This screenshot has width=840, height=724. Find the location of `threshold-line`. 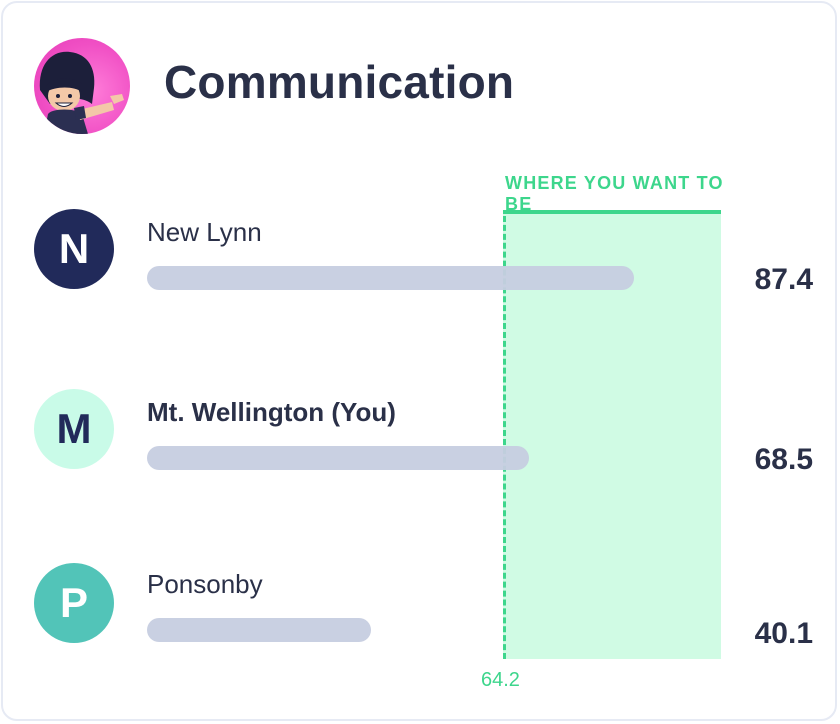

threshold-line is located at coordinates (504, 437).